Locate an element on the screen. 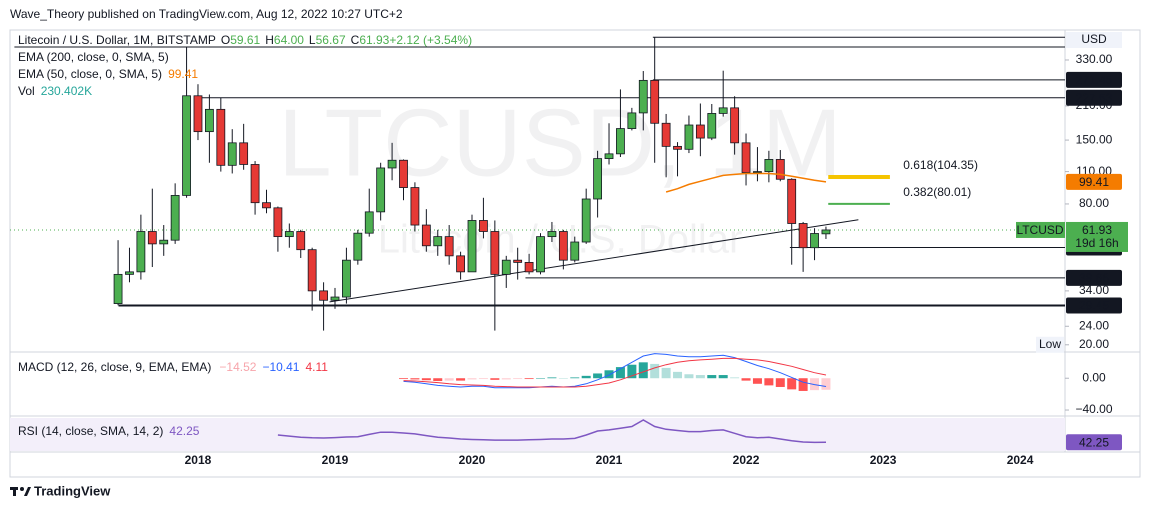 The height and width of the screenshot is (510, 1149). ohlc-value: 59.61 is located at coordinates (245, 40).